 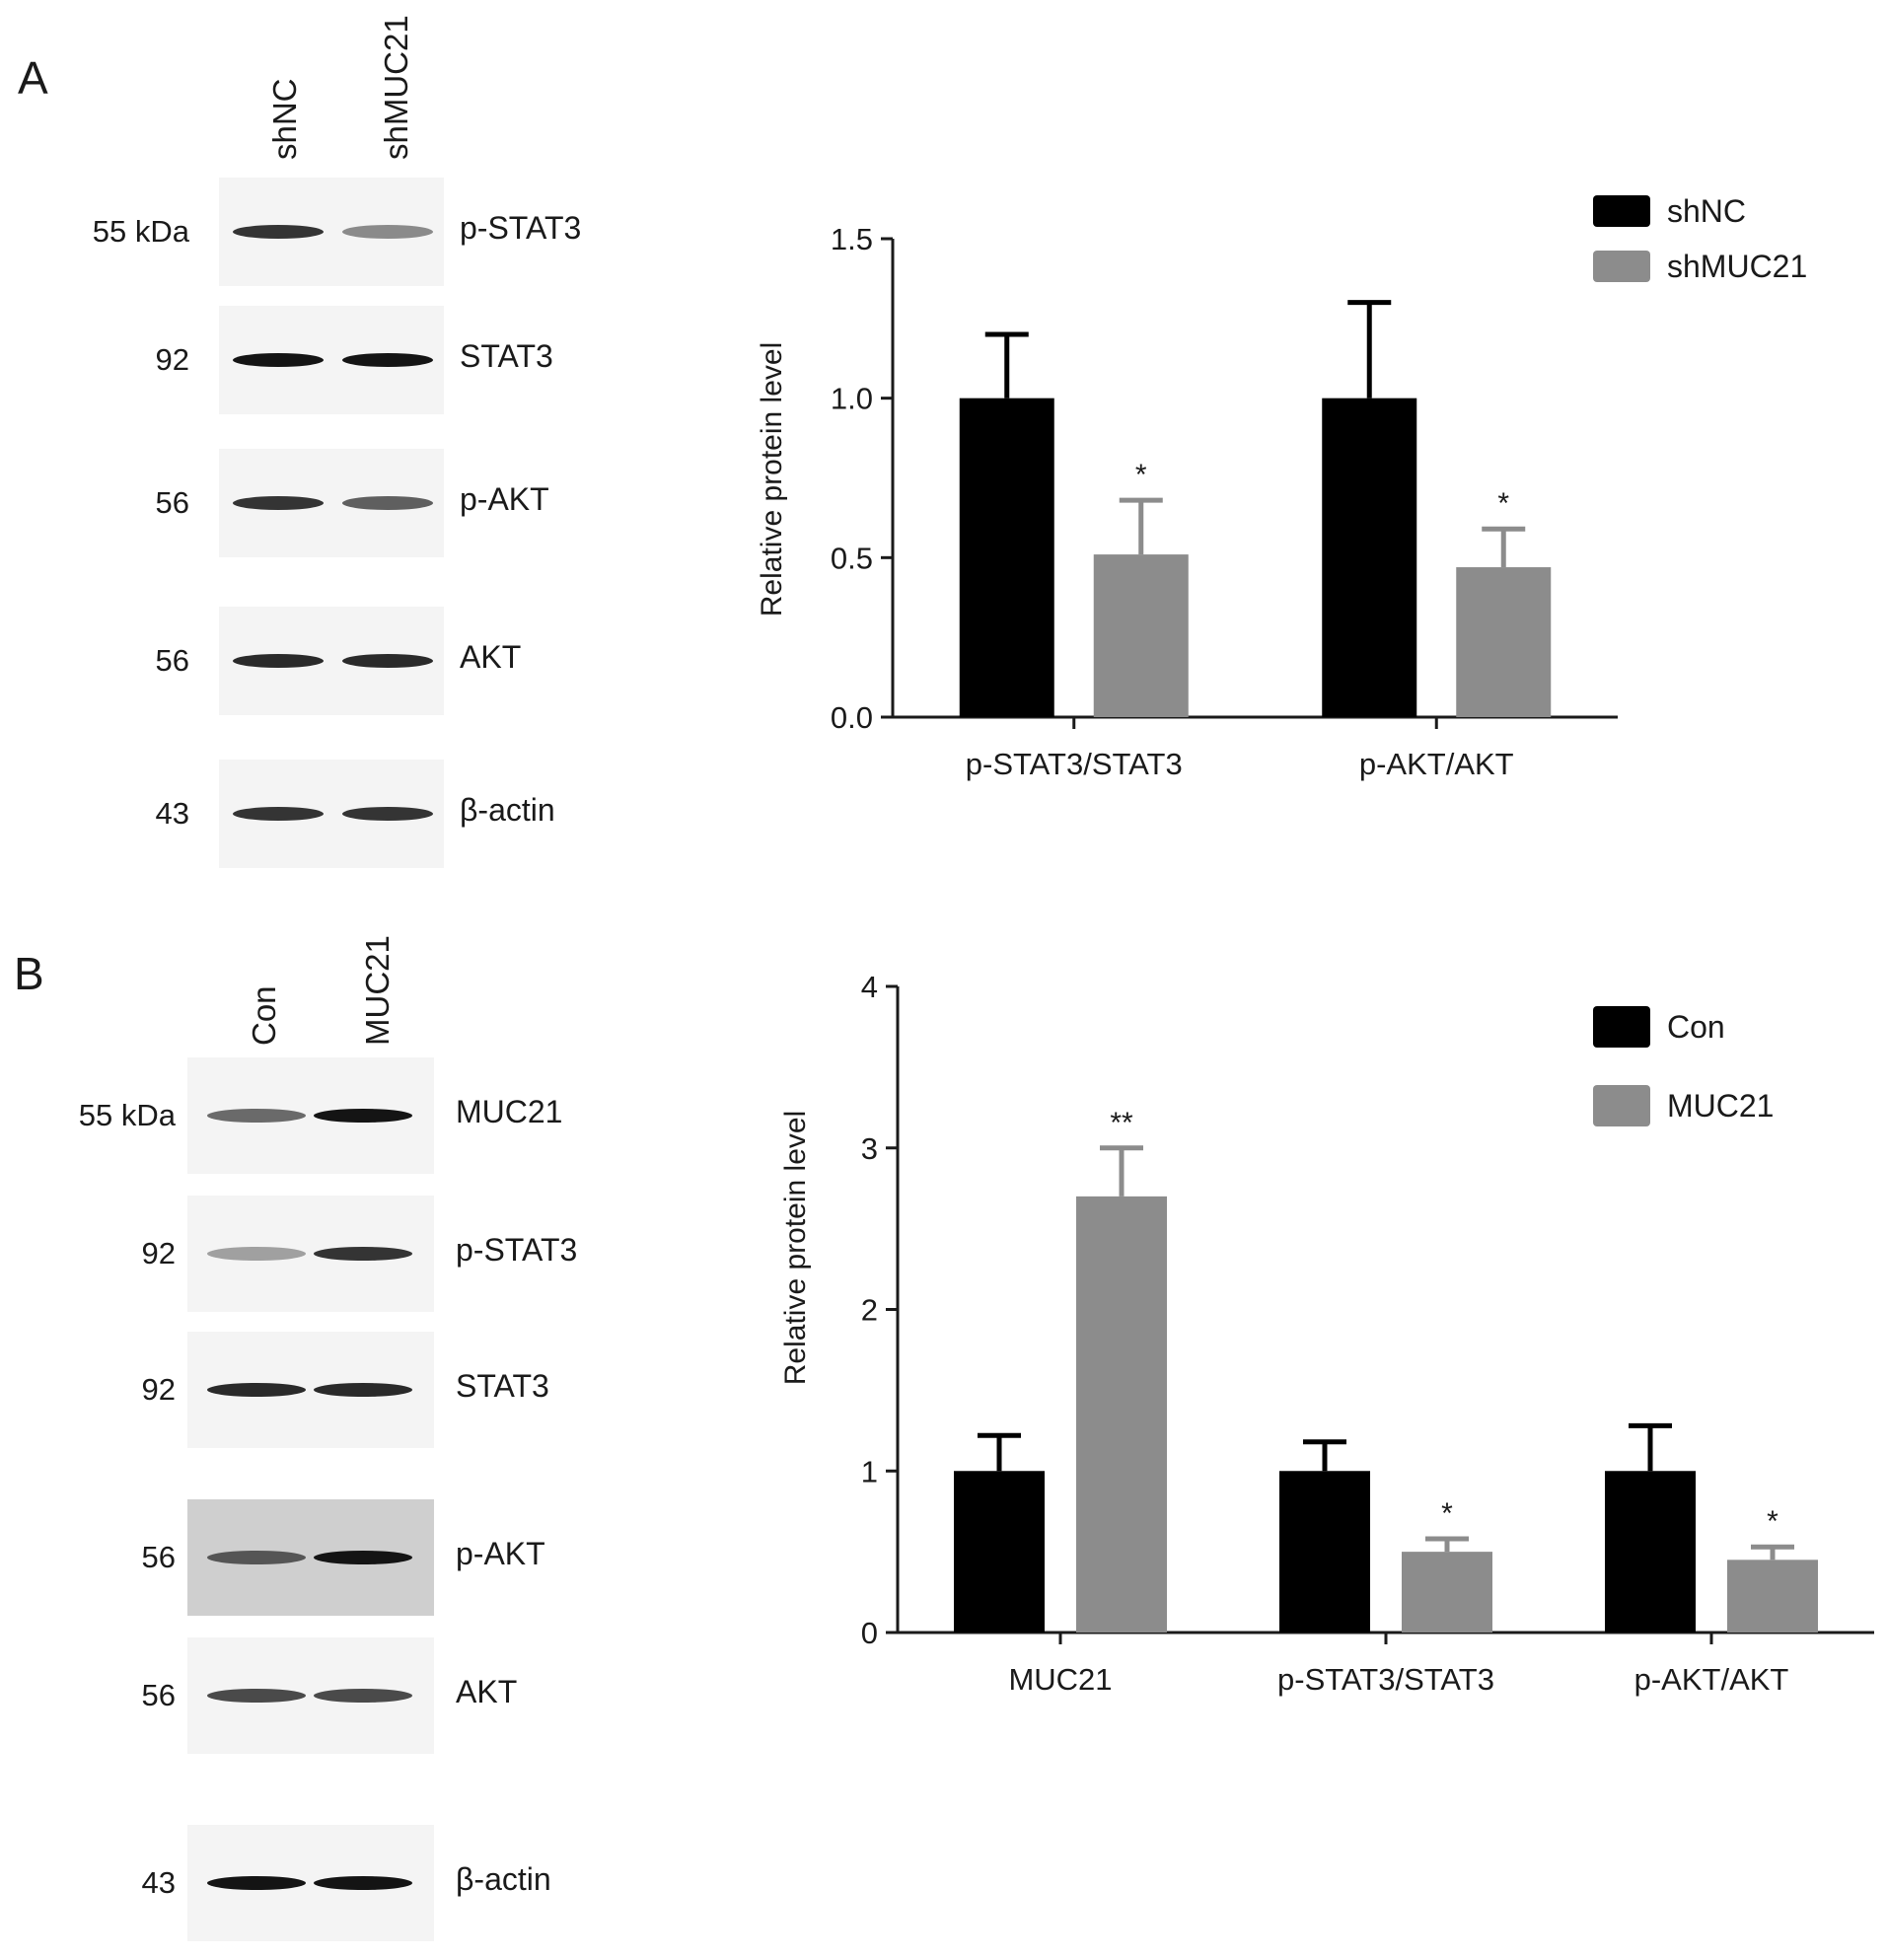 What do you see at coordinates (772, 480) in the screenshot?
I see `chart-a-ylabel: Relative protein level` at bounding box center [772, 480].